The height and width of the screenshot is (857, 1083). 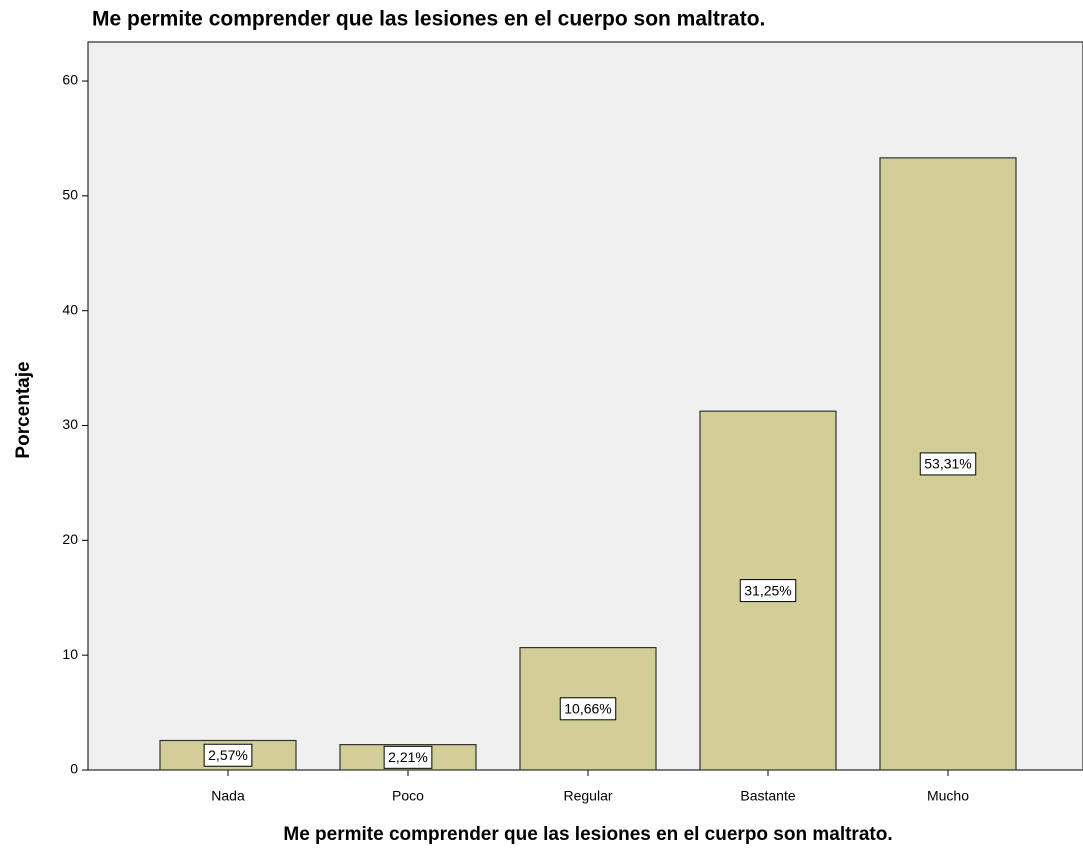 What do you see at coordinates (70, 424) in the screenshot?
I see `y-tick-label: 30` at bounding box center [70, 424].